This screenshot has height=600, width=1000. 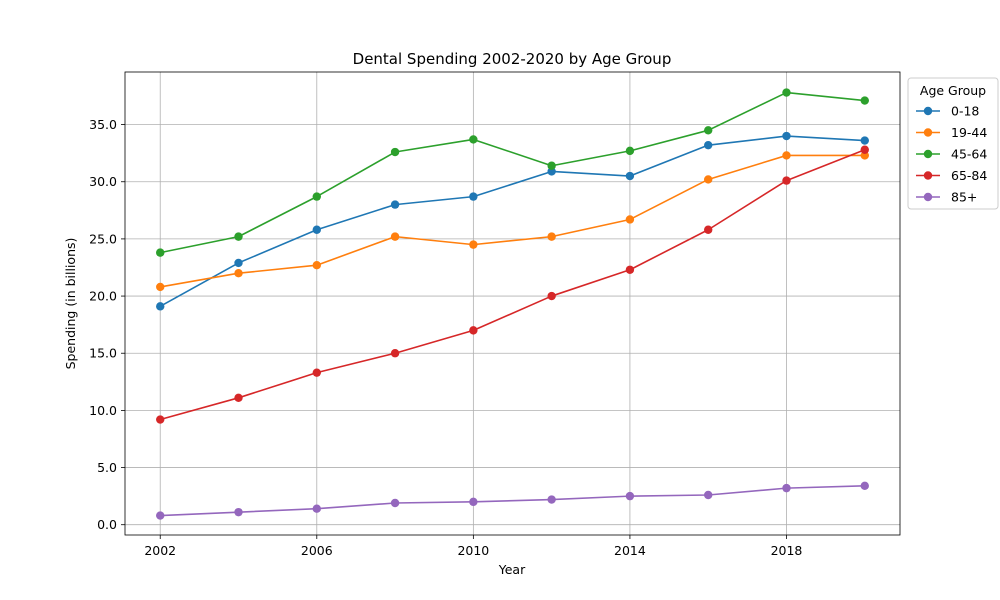 I want to click on legend-item: 19-44, so click(x=951, y=132).